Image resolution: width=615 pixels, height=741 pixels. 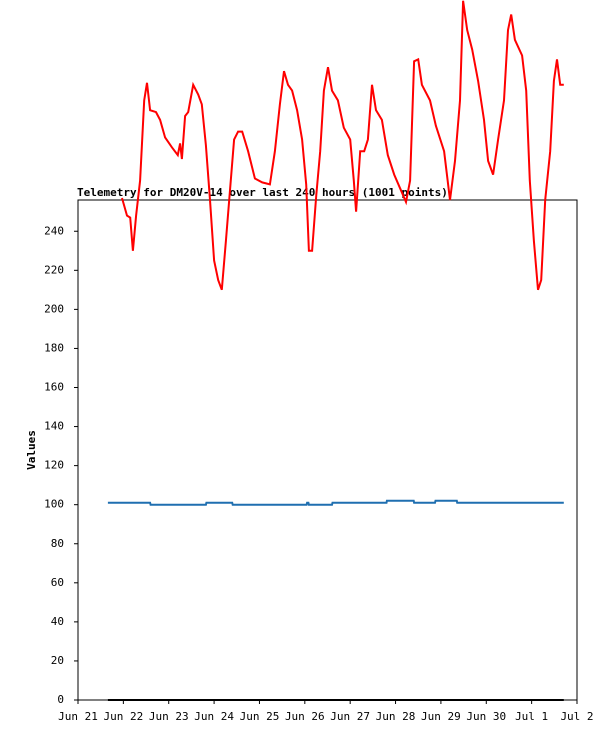 What do you see at coordinates (54, 347) in the screenshot?
I see `y-tick-label: 180` at bounding box center [54, 347].